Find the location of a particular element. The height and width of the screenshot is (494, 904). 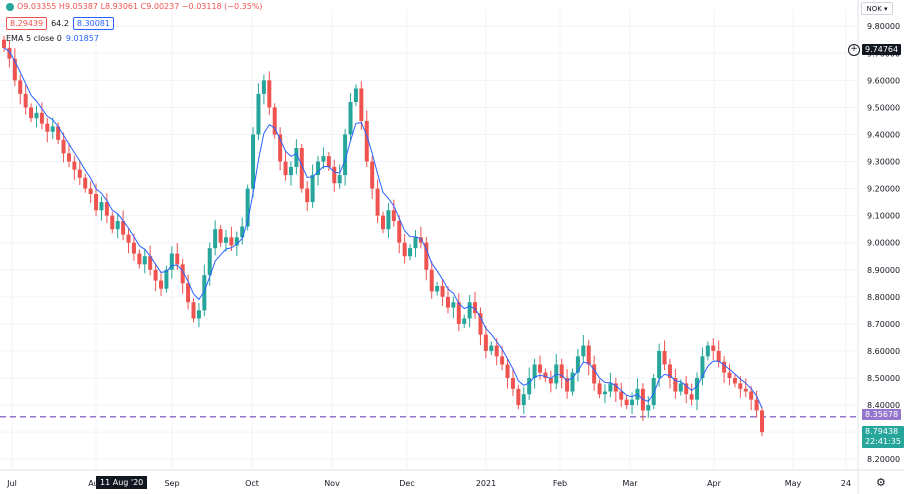

x-tick-label: 2021 is located at coordinates (486, 483).